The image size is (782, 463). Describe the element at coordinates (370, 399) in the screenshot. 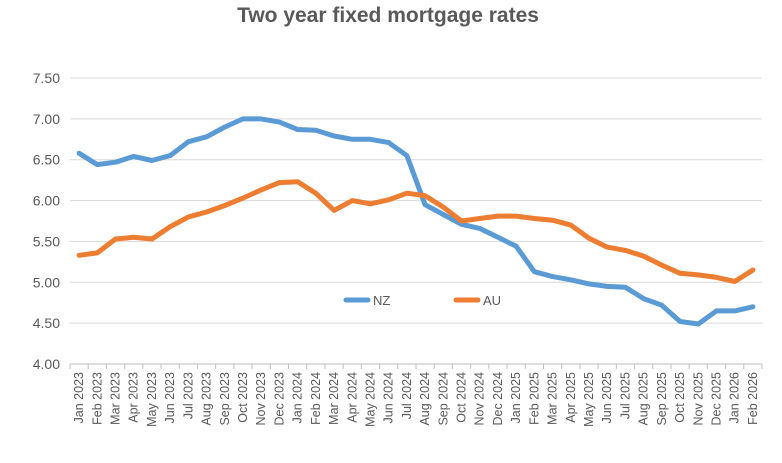

I see `x-tick-label: May 2024` at that location.